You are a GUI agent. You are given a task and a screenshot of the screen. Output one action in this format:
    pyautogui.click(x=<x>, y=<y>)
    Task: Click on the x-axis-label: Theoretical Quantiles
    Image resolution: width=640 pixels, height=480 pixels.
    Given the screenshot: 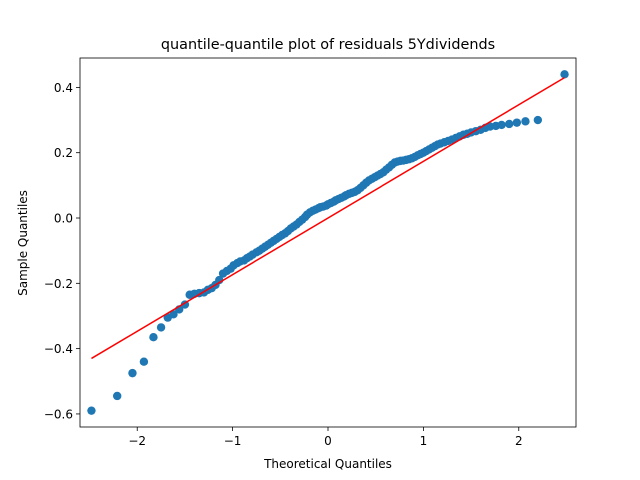 What is the action you would take?
    pyautogui.click(x=327, y=464)
    